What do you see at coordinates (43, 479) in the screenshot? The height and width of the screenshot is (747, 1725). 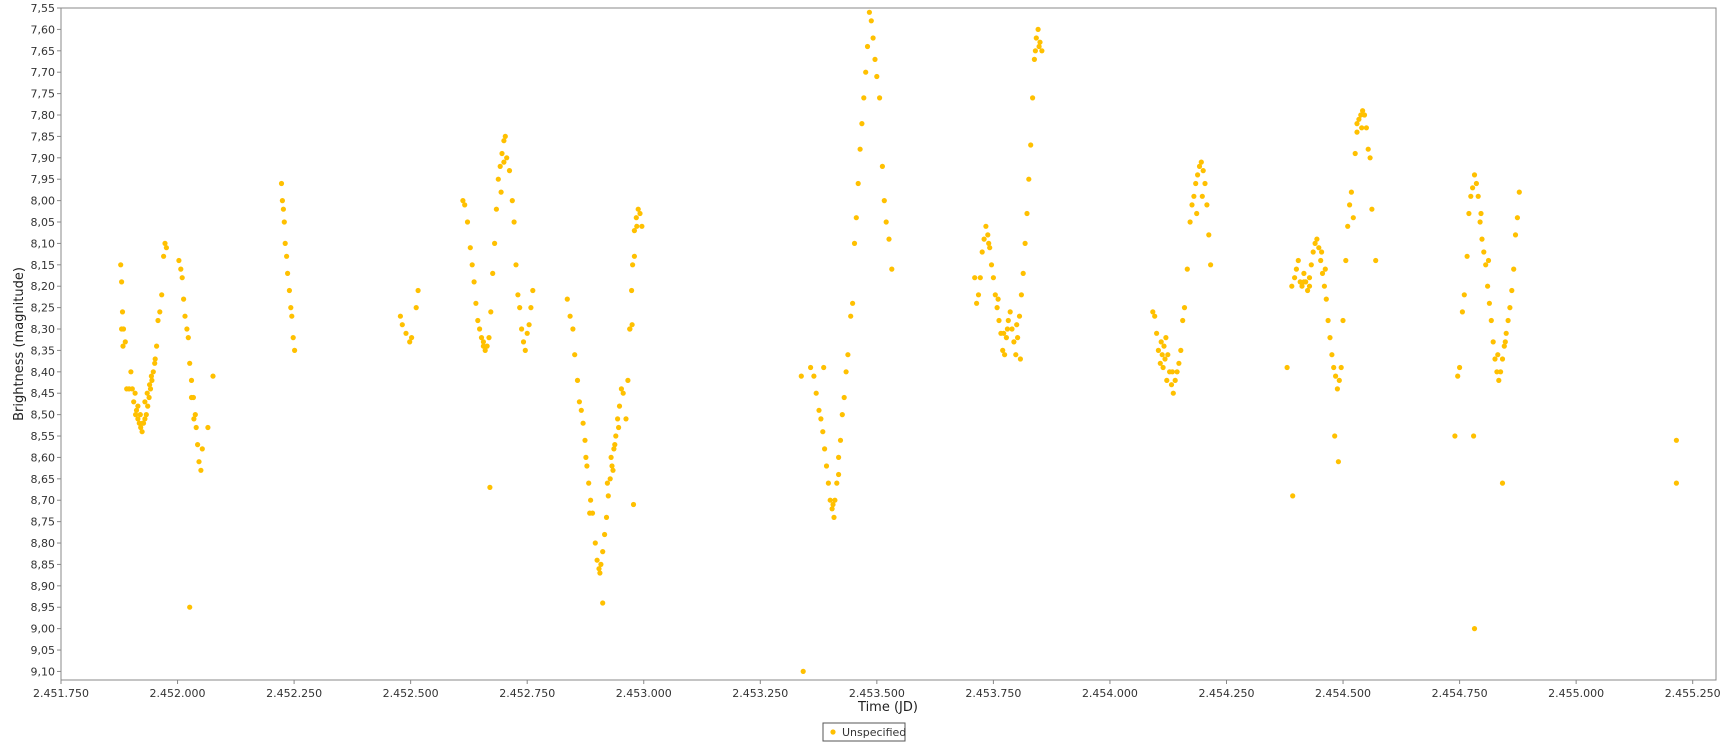 I see `y-tick-label: 8,65` at bounding box center [43, 479].